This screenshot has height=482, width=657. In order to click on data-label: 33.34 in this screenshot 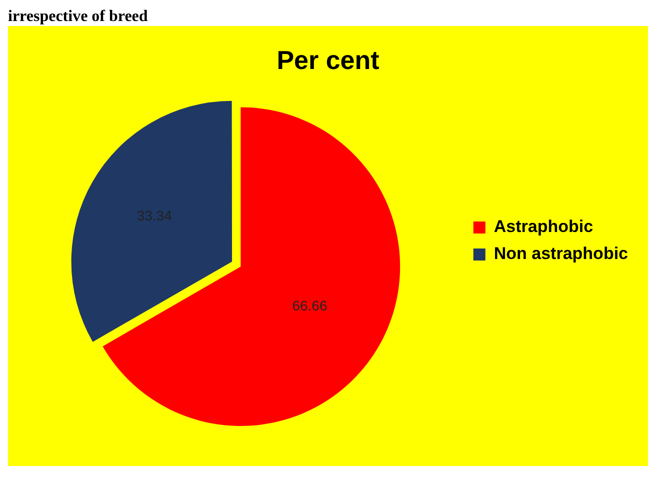, I will do `click(154, 216)`.